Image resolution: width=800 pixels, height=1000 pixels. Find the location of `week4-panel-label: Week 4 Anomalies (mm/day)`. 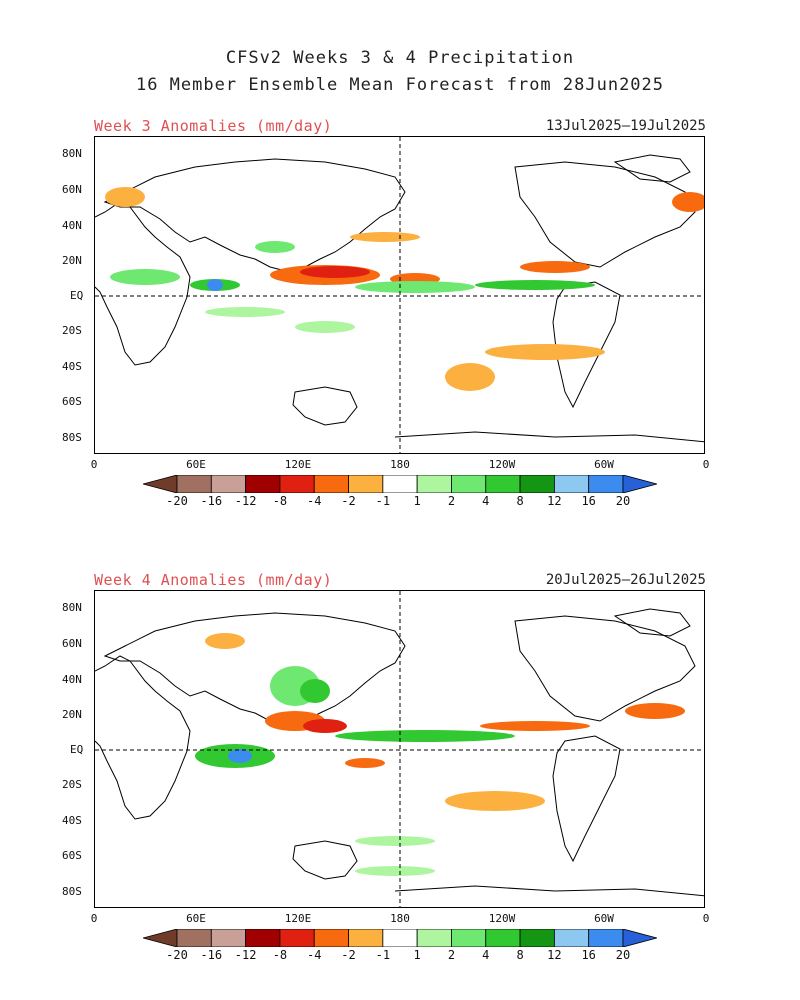

week4-panel-label: Week 4 Anomalies (mm/day) is located at coordinates (213, 580).